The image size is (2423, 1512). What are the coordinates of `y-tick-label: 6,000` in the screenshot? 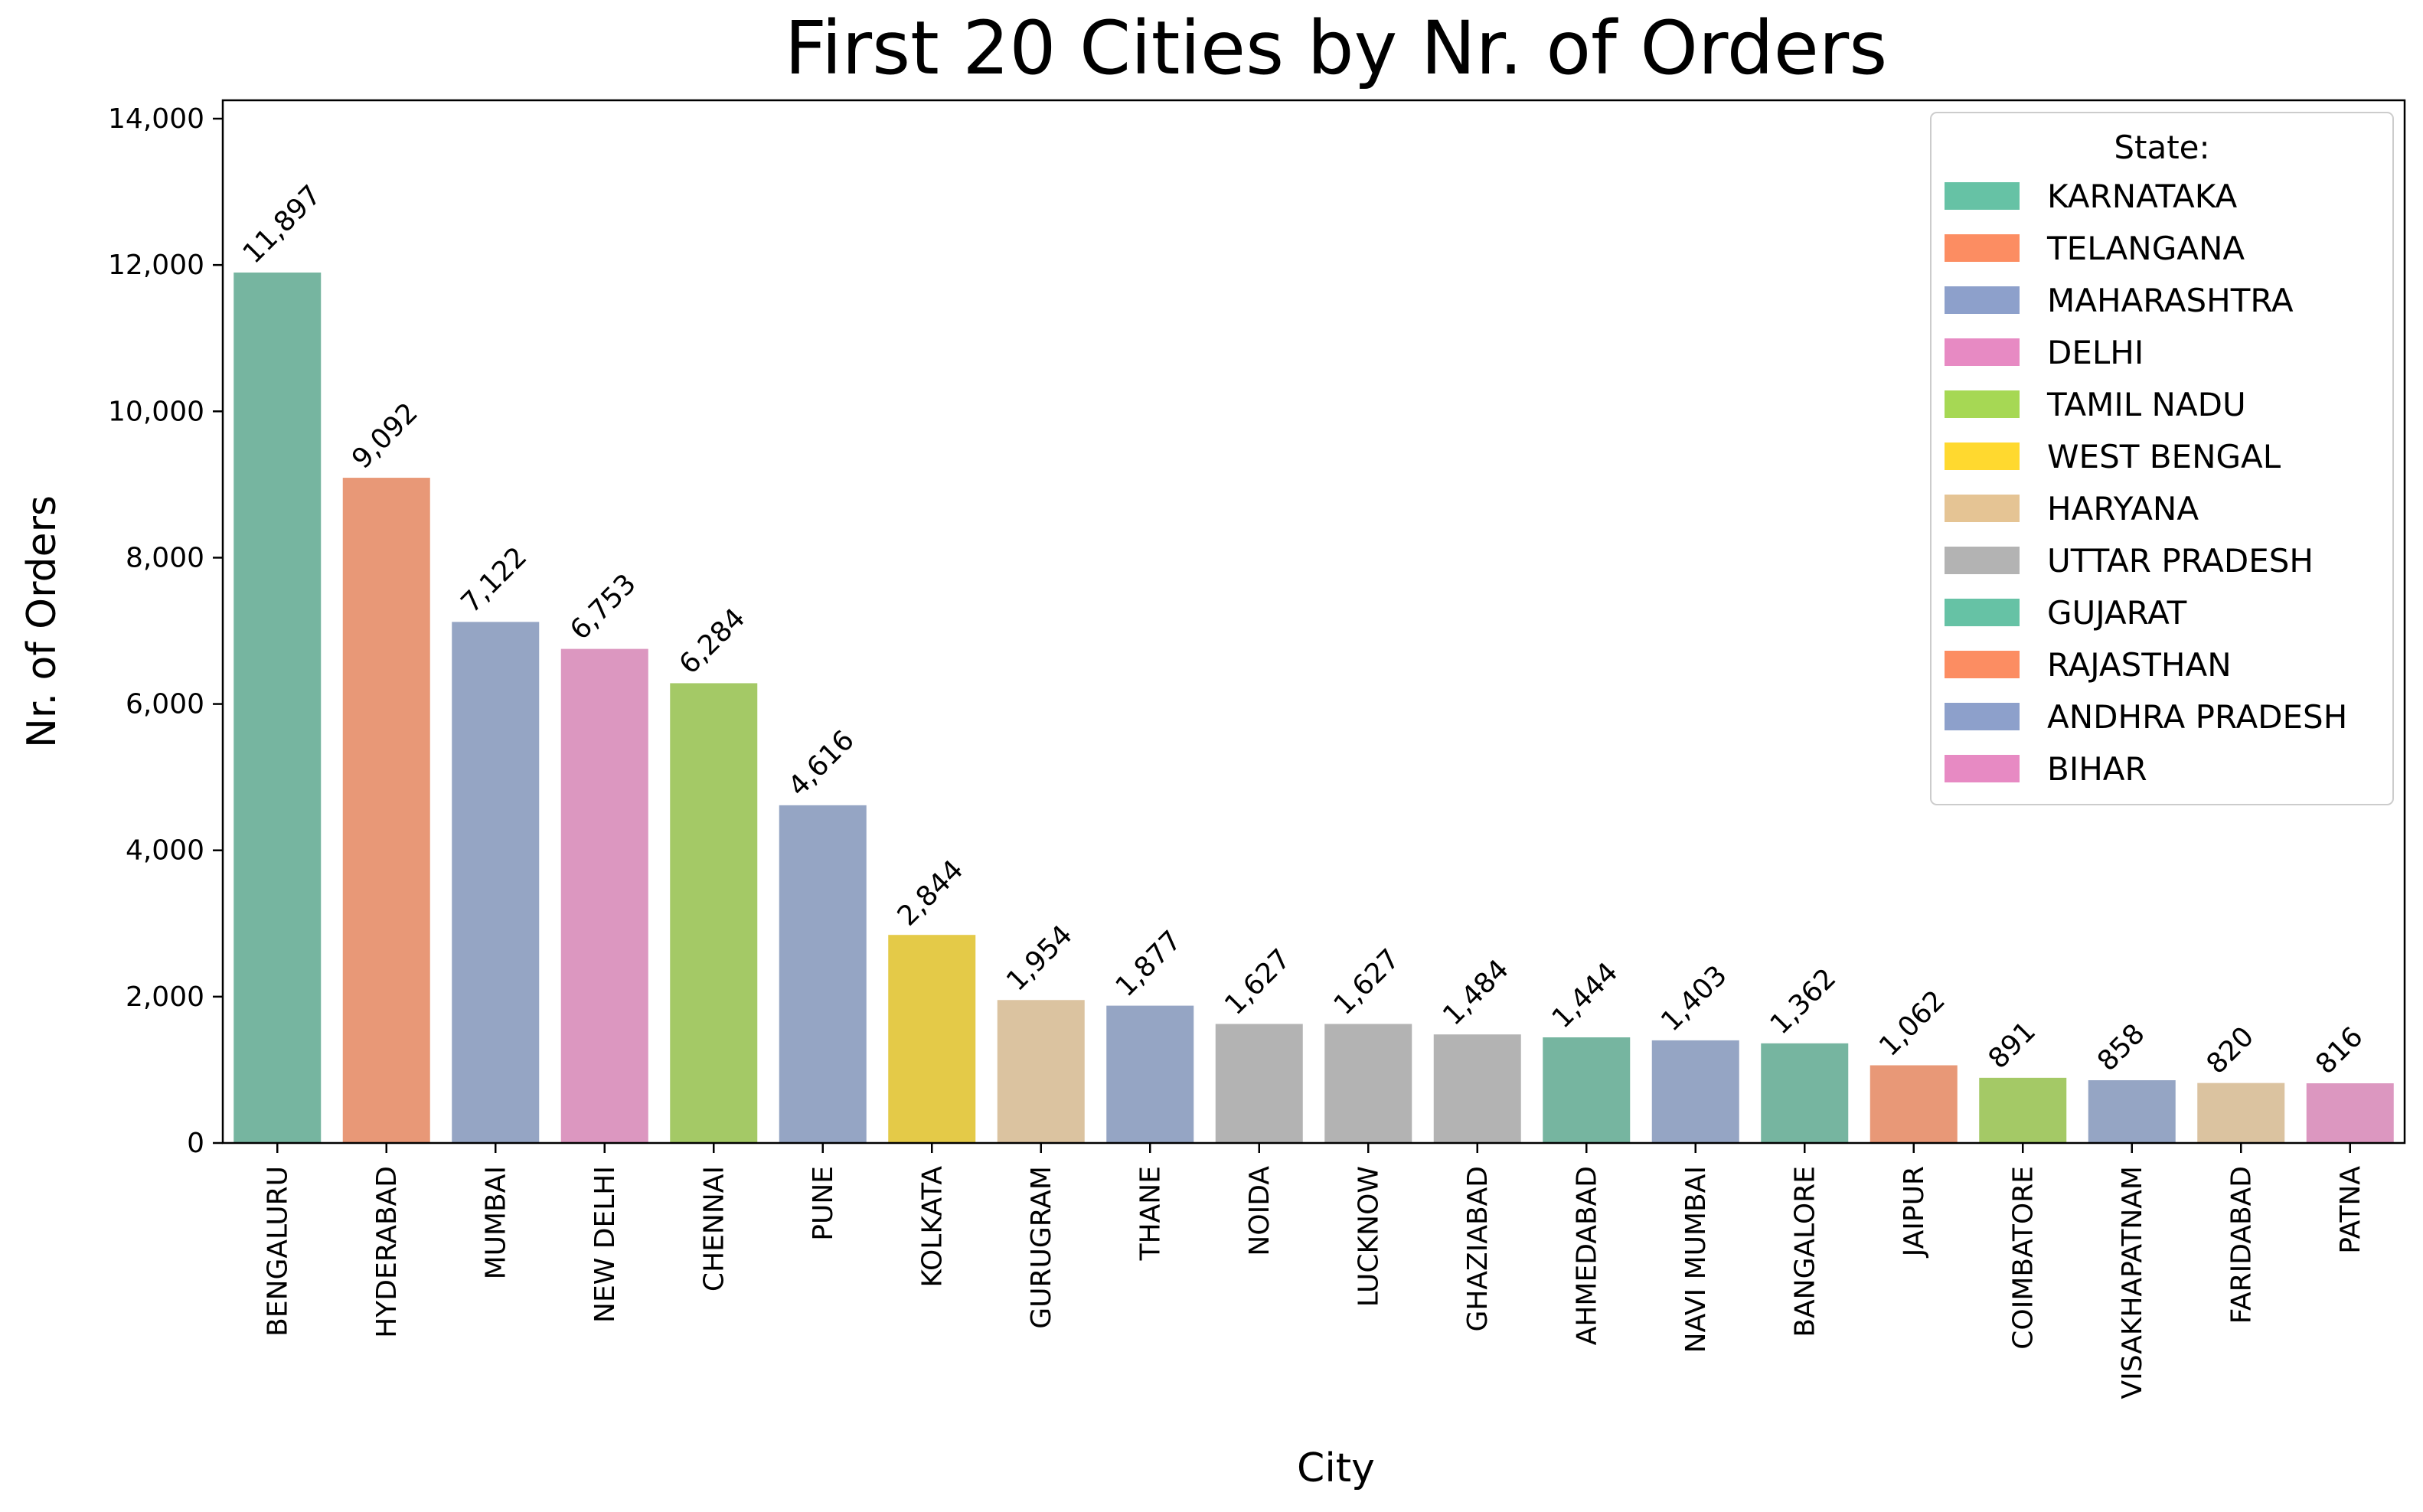 It's located at (165, 704).